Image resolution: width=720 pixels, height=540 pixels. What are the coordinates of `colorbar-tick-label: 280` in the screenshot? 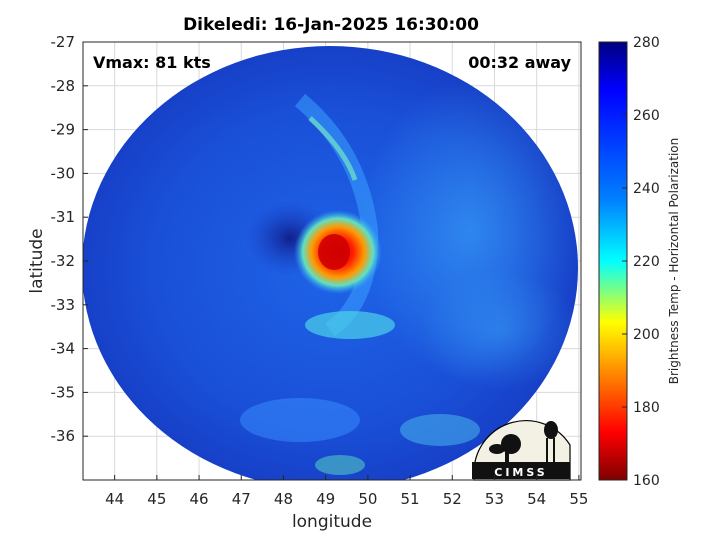 It's located at (646, 43).